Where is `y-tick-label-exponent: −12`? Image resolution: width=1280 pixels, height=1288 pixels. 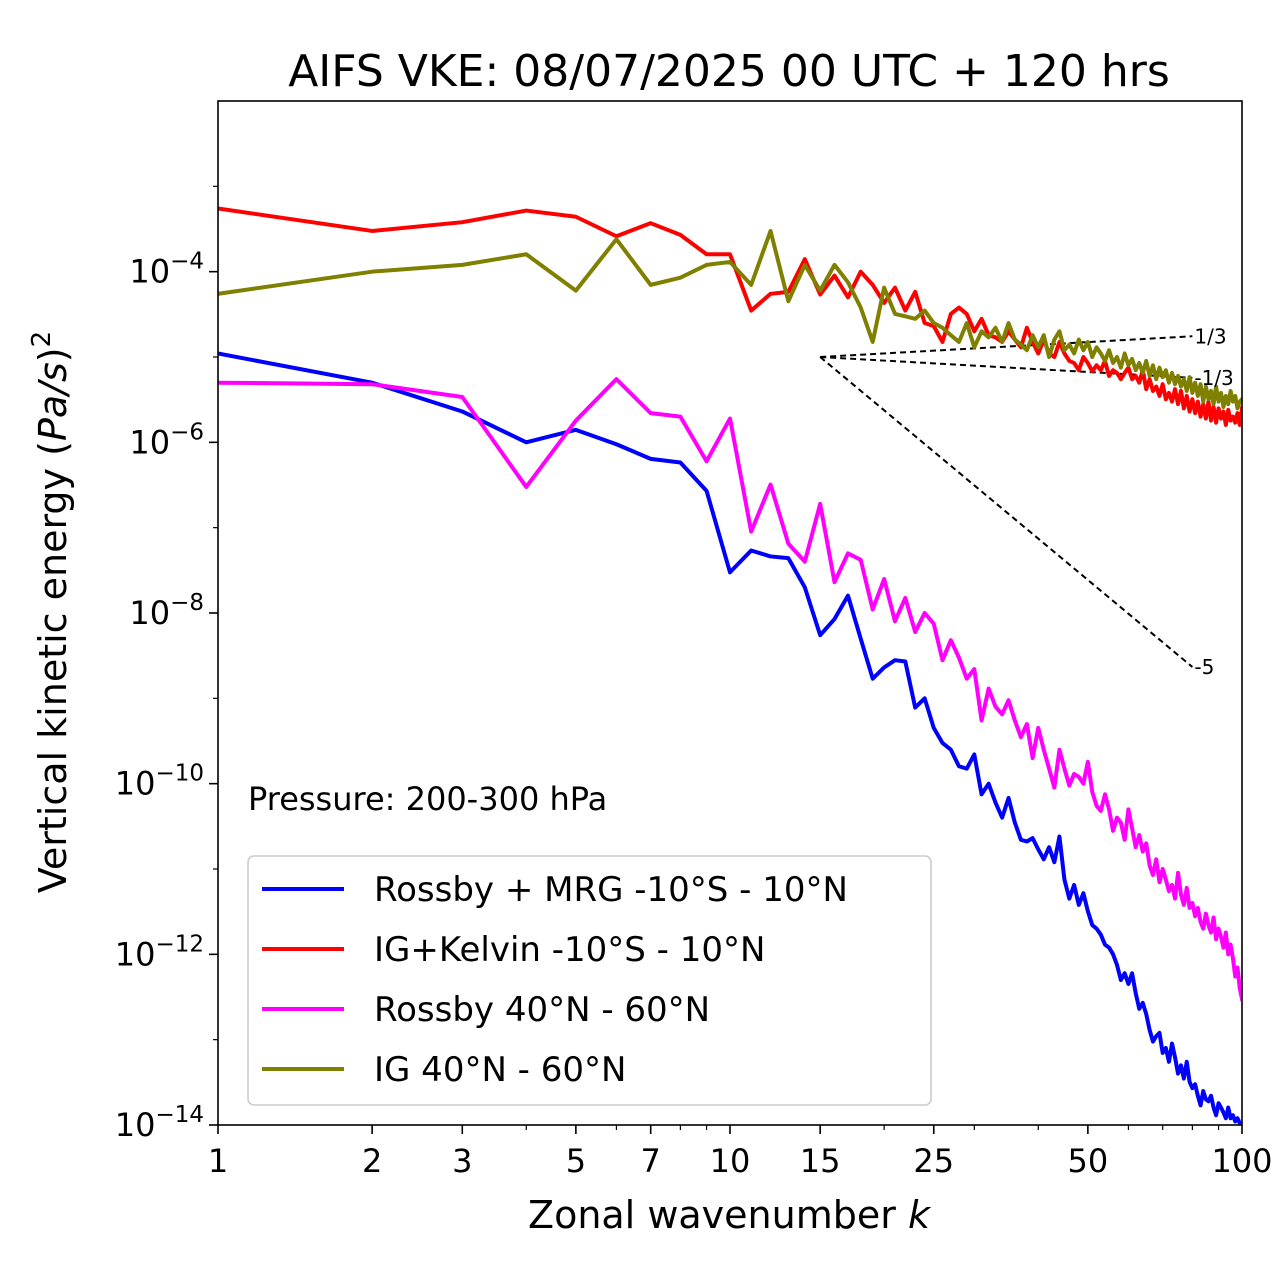 y-tick-label-exponent: −12 is located at coordinates (179, 944).